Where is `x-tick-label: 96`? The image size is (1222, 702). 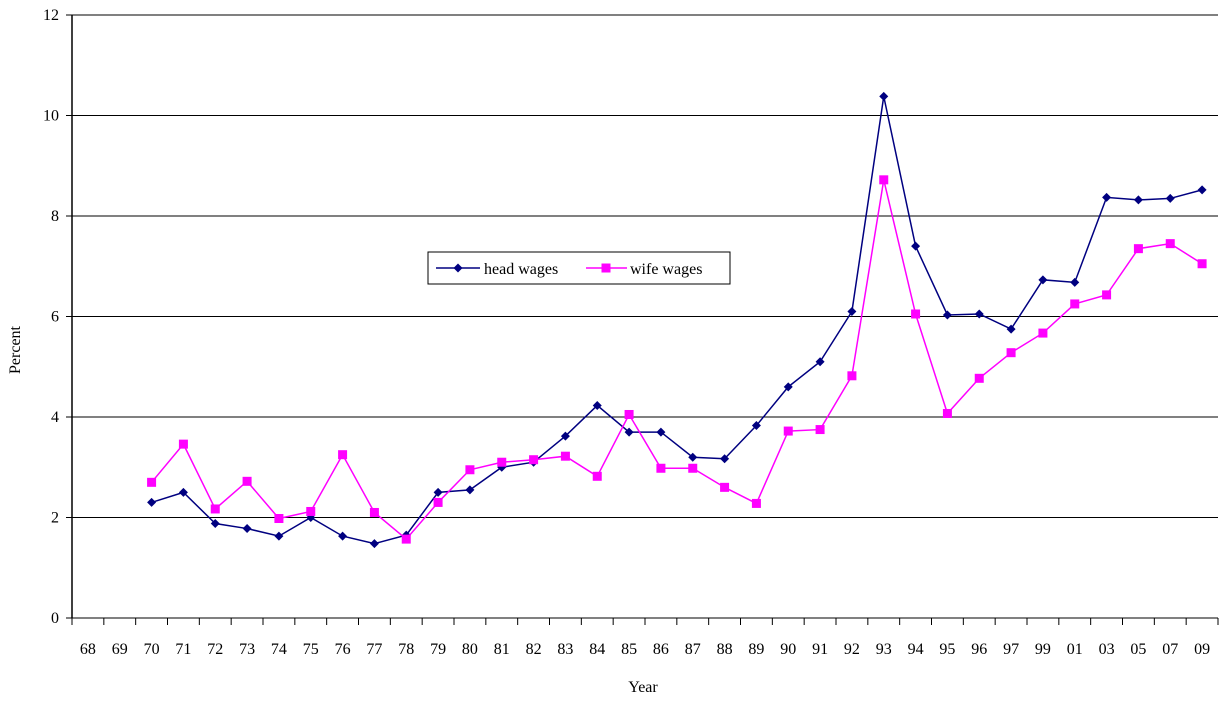
x-tick-label: 96 is located at coordinates (979, 649).